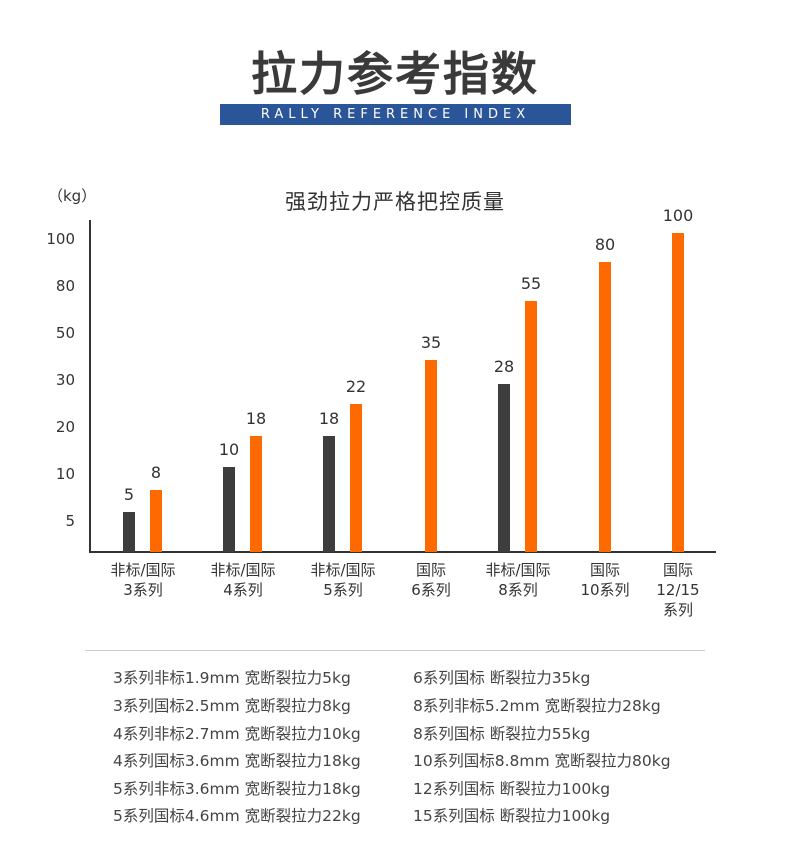 Image resolution: width=790 pixels, height=862 pixels. Describe the element at coordinates (156, 472) in the screenshot. I see `bar-value-label: 8` at that location.